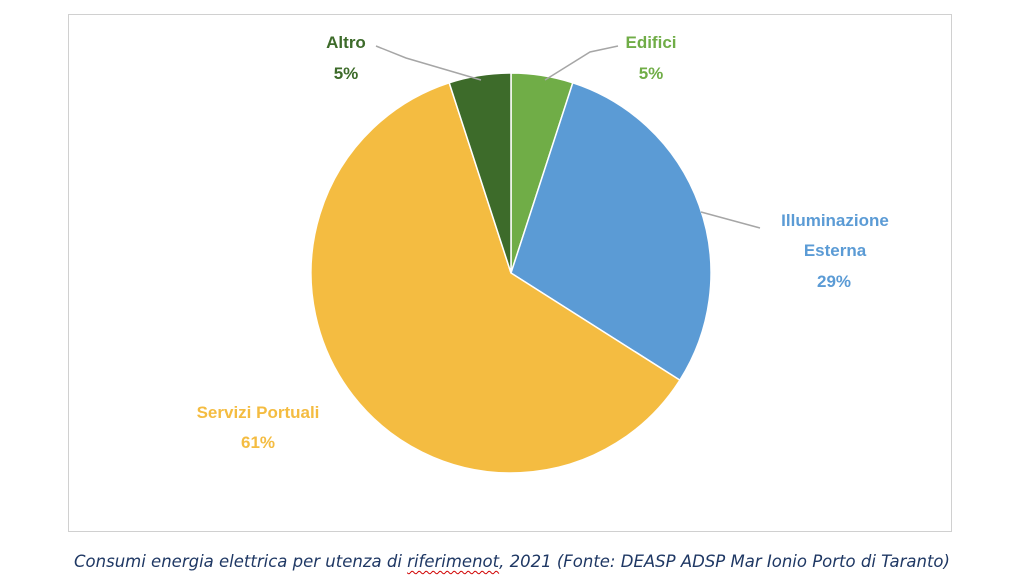 This screenshot has width=1024, height=588. I want to click on label-line-1: Illuminazione, so click(835, 220).